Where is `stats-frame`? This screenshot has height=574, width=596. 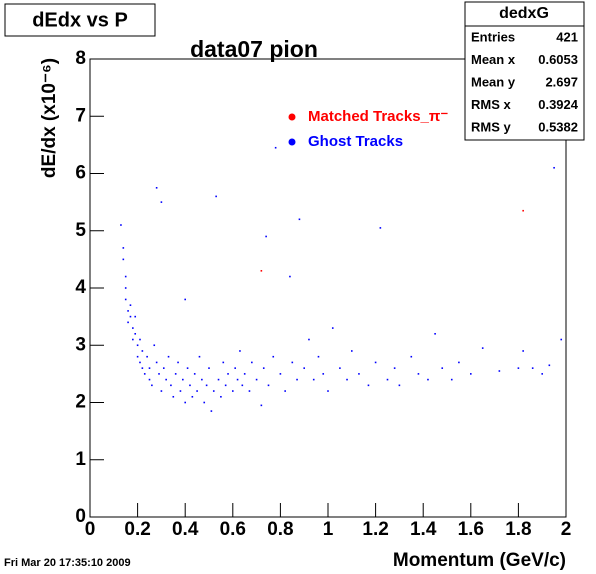
stats-frame is located at coordinates (524, 71).